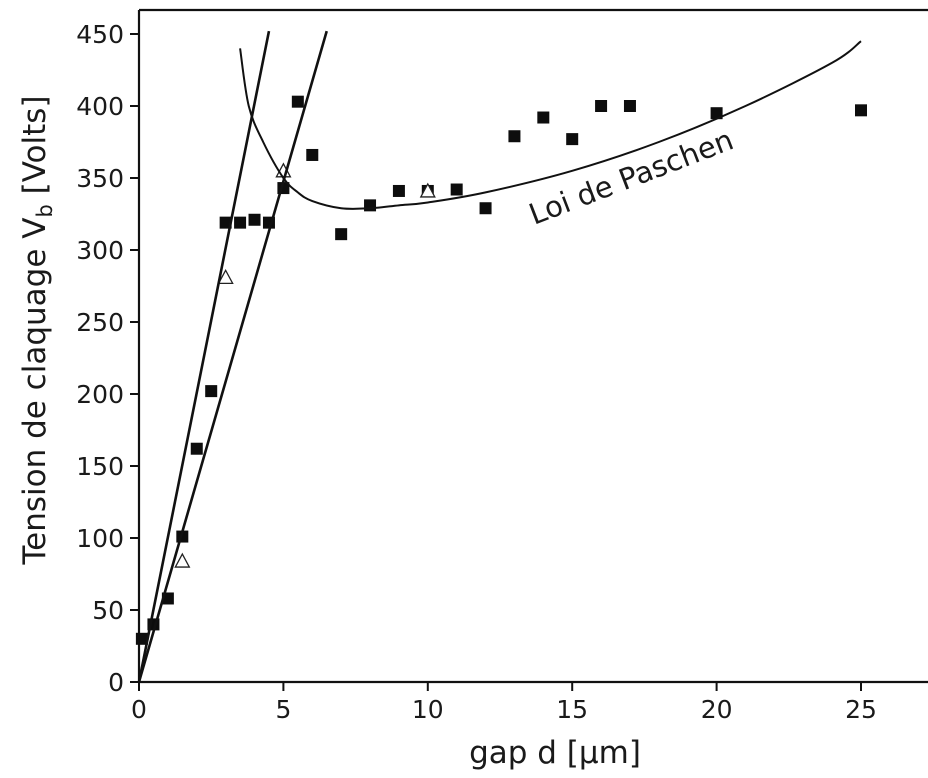 The height and width of the screenshot is (778, 928). Describe the element at coordinates (107, 358) in the screenshot. I see `y-ticks: 0 50 100 150 200 250 300 350 400 450` at that location.